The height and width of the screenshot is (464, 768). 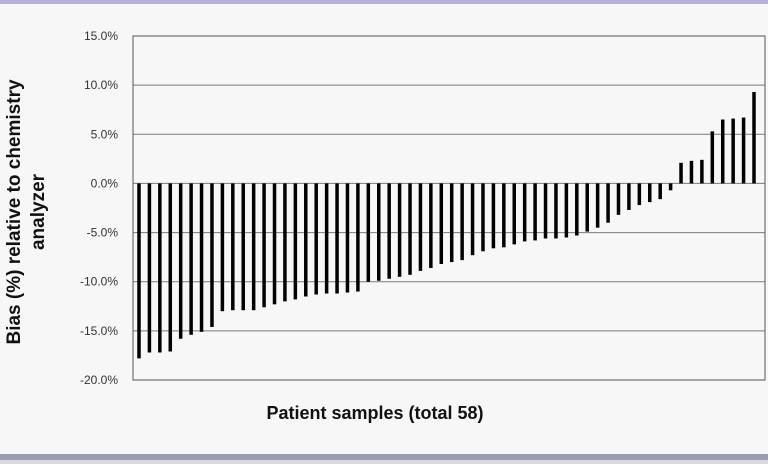 I want to click on y-tick-label: 10.0%, so click(x=101, y=85).